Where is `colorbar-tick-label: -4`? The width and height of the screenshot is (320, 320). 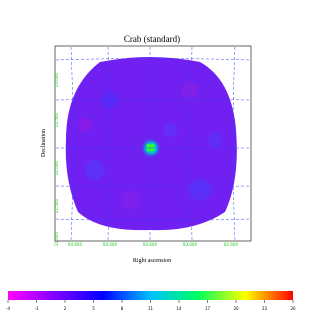 colorbar-tick-label: -4 is located at coordinates (8, 308).